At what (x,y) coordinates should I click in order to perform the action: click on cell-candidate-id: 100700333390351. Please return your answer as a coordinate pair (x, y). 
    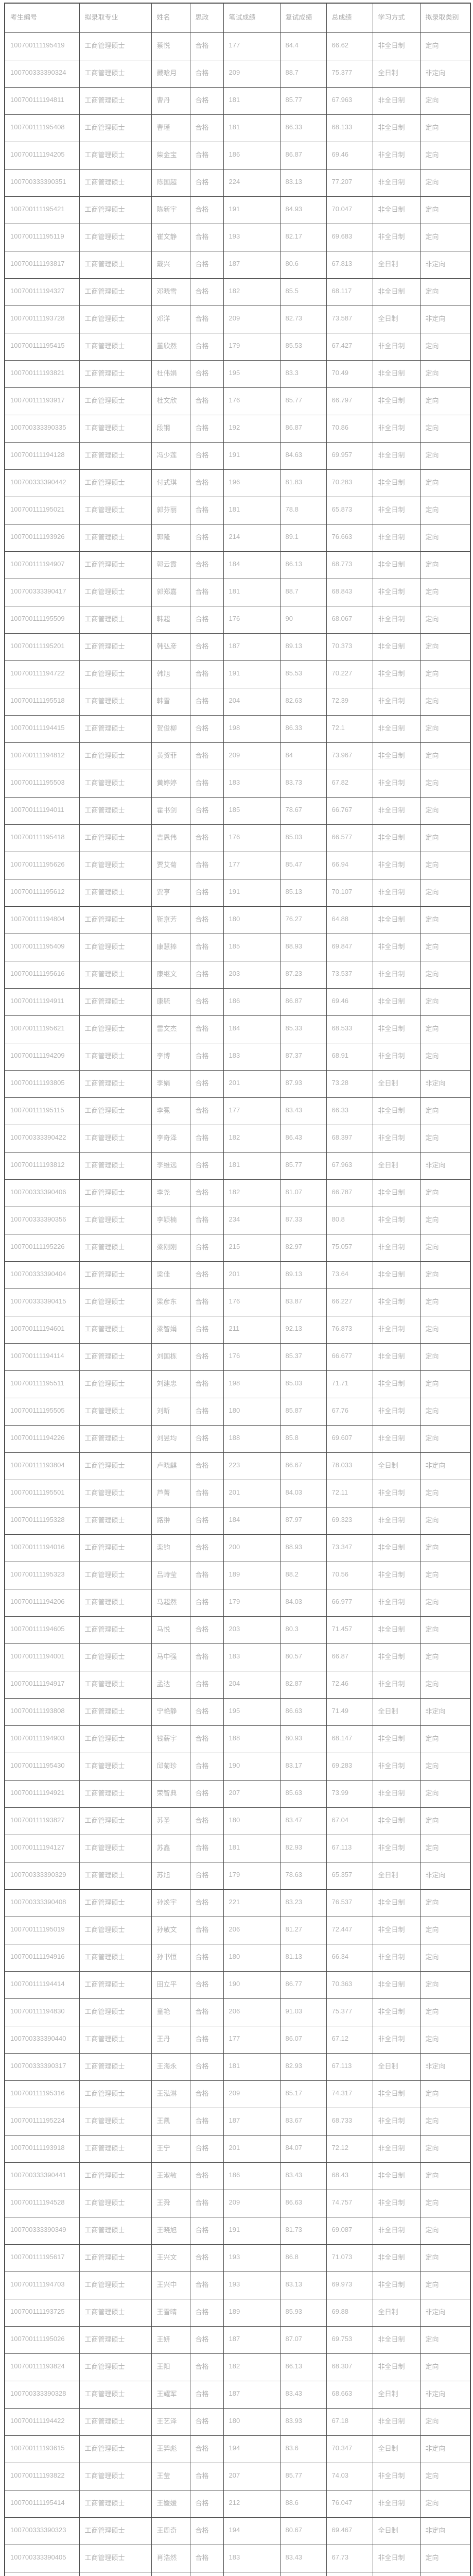
    Looking at the image, I should click on (42, 183).